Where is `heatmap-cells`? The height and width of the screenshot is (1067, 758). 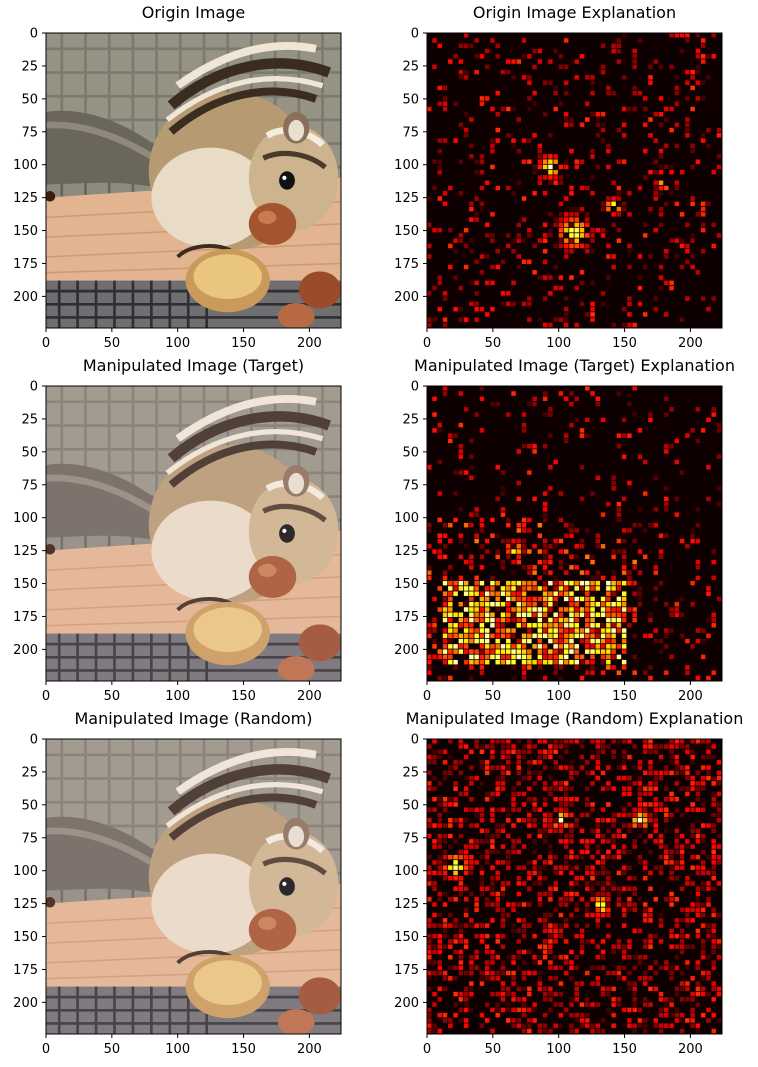
heatmap-cells is located at coordinates (574, 180).